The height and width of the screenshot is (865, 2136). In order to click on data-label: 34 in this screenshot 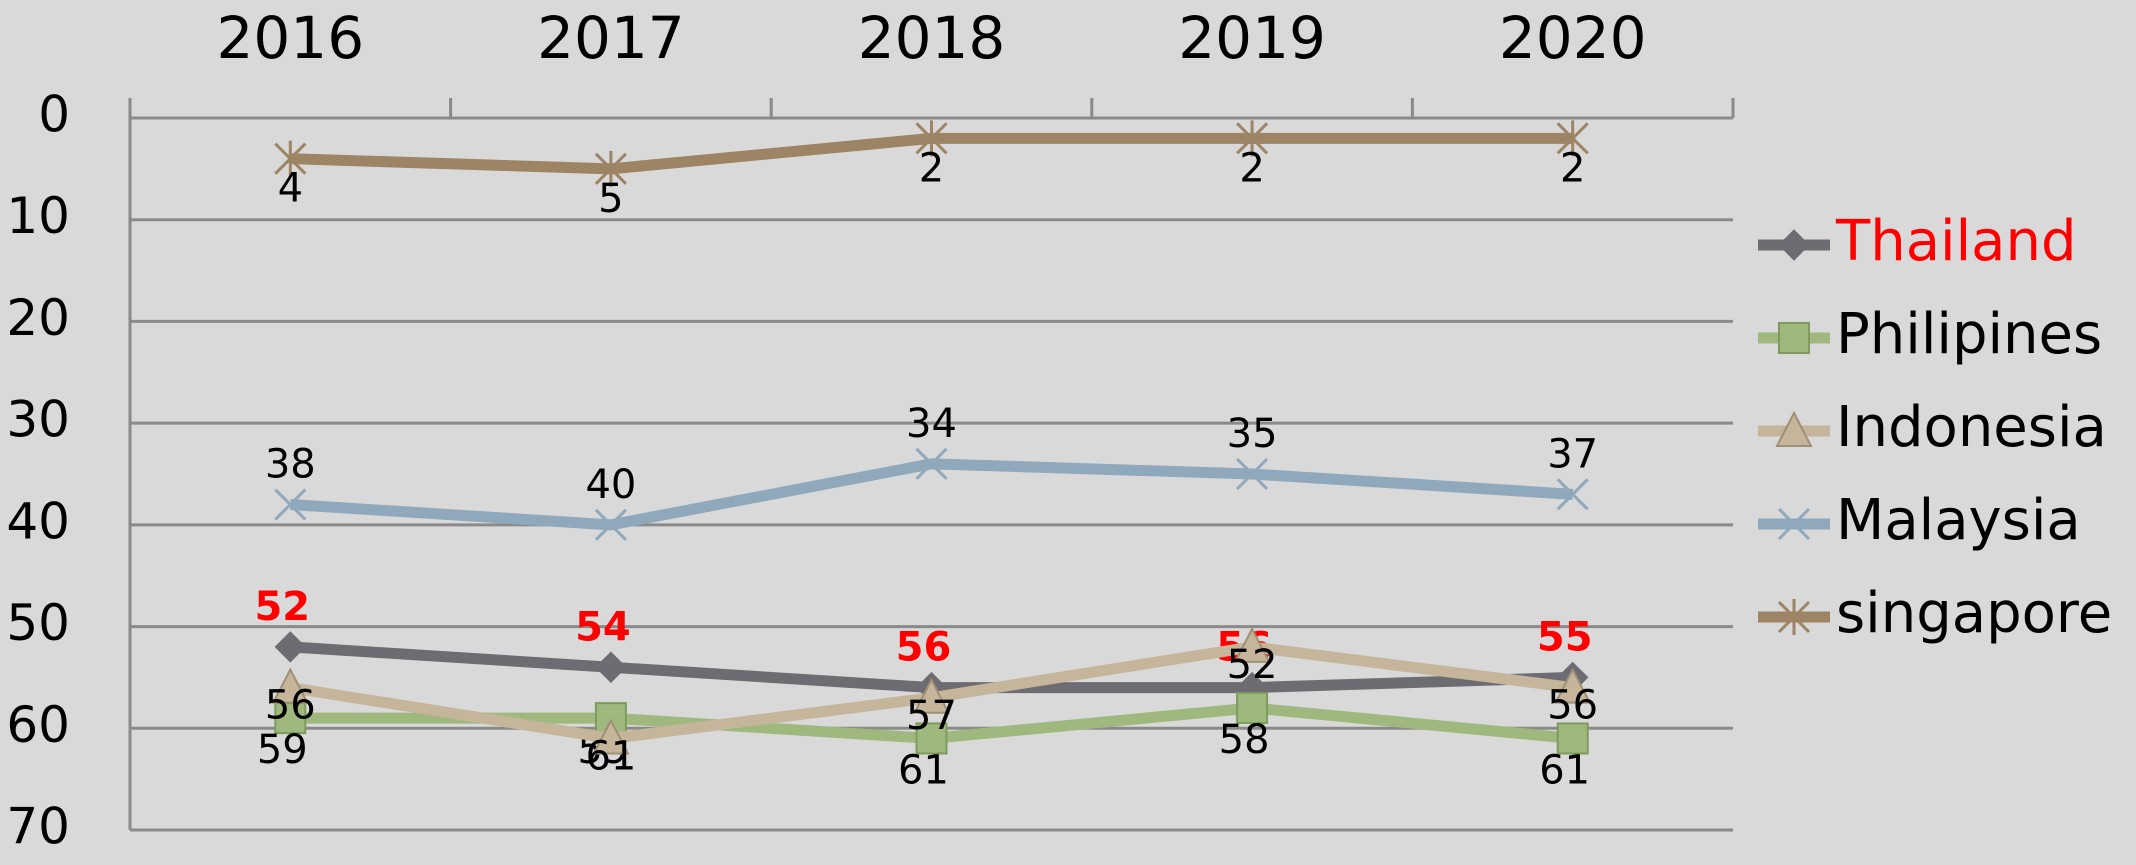, I will do `click(931, 424)`.